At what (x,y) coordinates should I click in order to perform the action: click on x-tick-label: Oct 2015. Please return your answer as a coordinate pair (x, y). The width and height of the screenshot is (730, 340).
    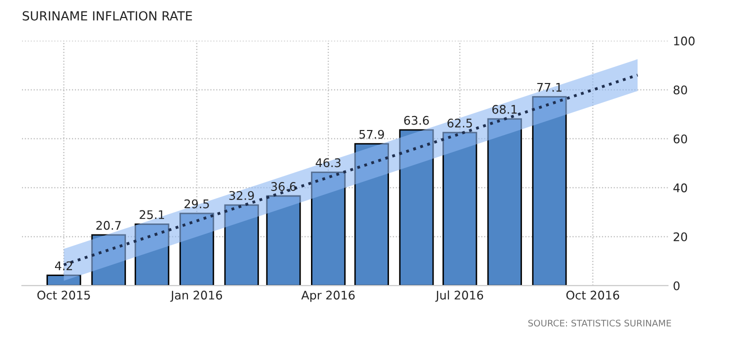
    Looking at the image, I should click on (63, 295).